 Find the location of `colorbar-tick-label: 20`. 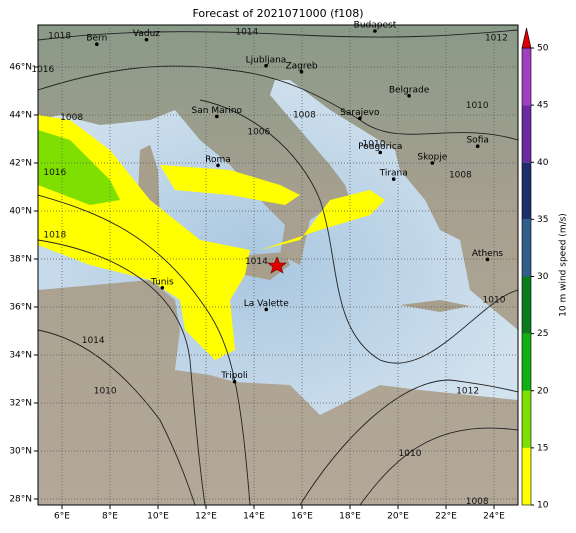

colorbar-tick-label: 20 is located at coordinates (543, 391).